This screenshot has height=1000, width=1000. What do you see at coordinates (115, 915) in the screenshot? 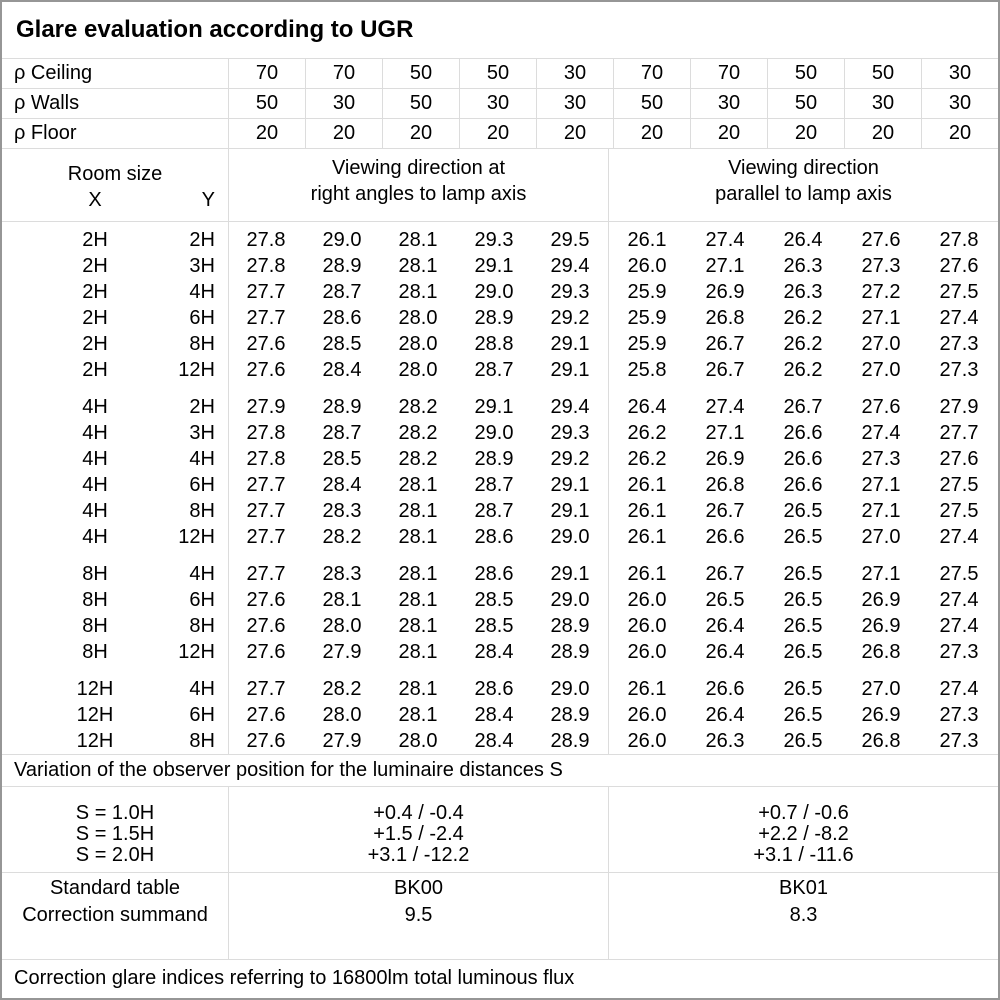
I see `correction-summand-label: Correction summand` at bounding box center [115, 915].